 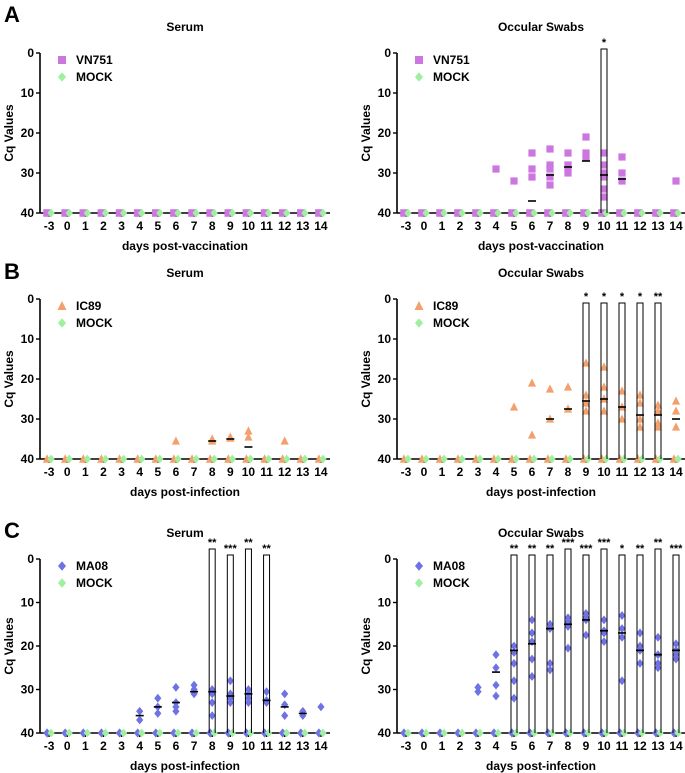 I want to click on legend-label: MA08, so click(x=449, y=566).